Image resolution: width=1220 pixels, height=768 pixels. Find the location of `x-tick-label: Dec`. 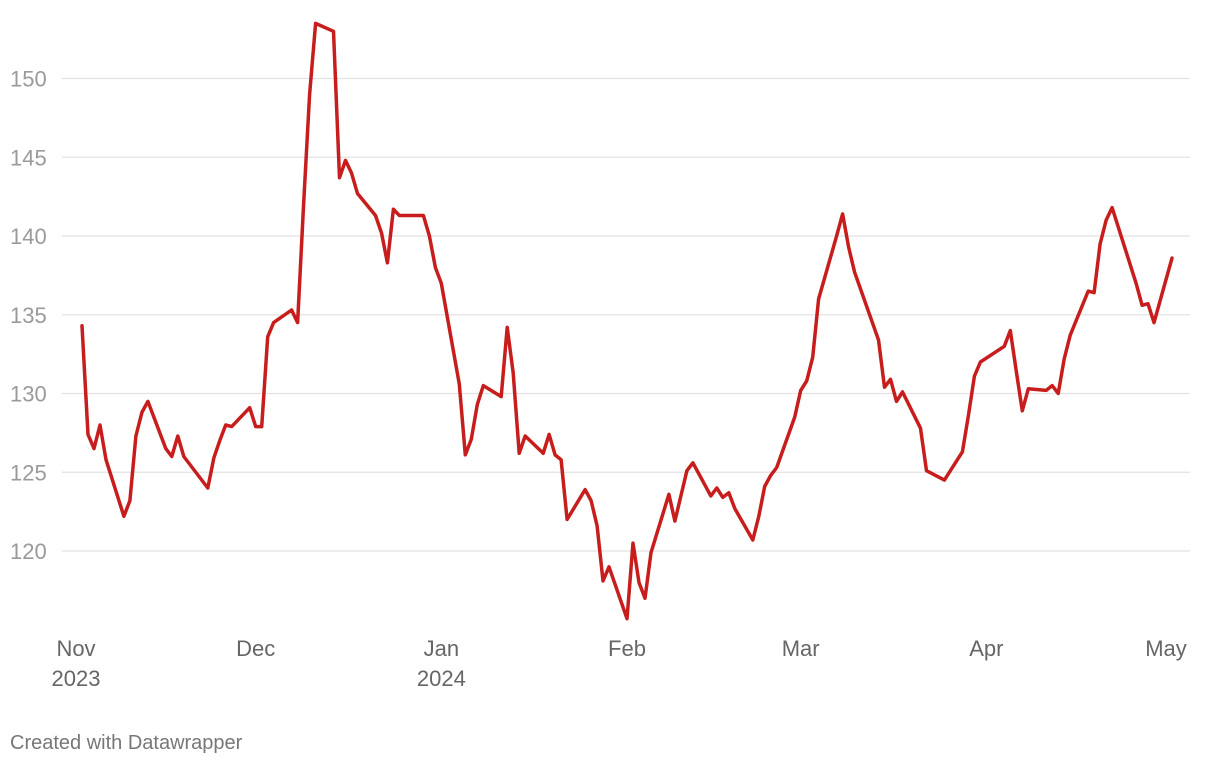

x-tick-label: Dec is located at coordinates (255, 648).